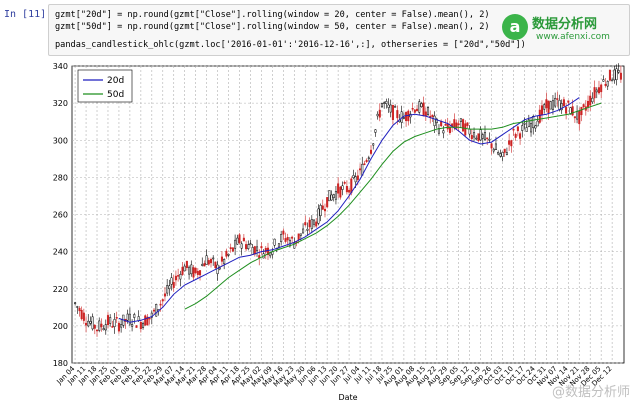  What do you see at coordinates (115, 95) in the screenshot?
I see `legend-label: 50d` at bounding box center [115, 95].